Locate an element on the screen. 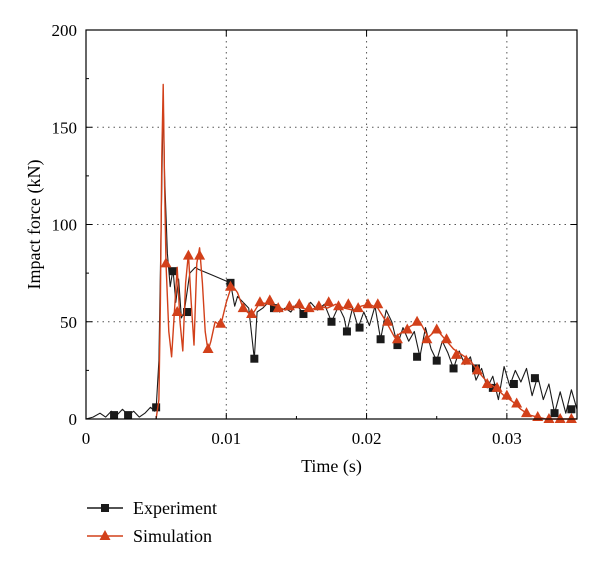 The width and height of the screenshot is (600, 565). x-tick-label: 0 is located at coordinates (86, 438).